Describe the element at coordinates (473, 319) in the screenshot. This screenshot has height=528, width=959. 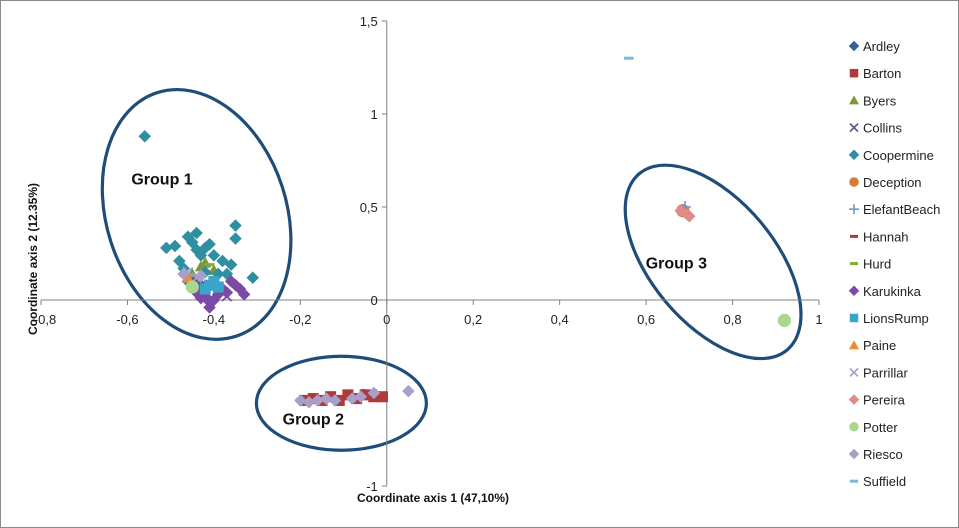
I see `x-tick-label: 0,2` at that location.